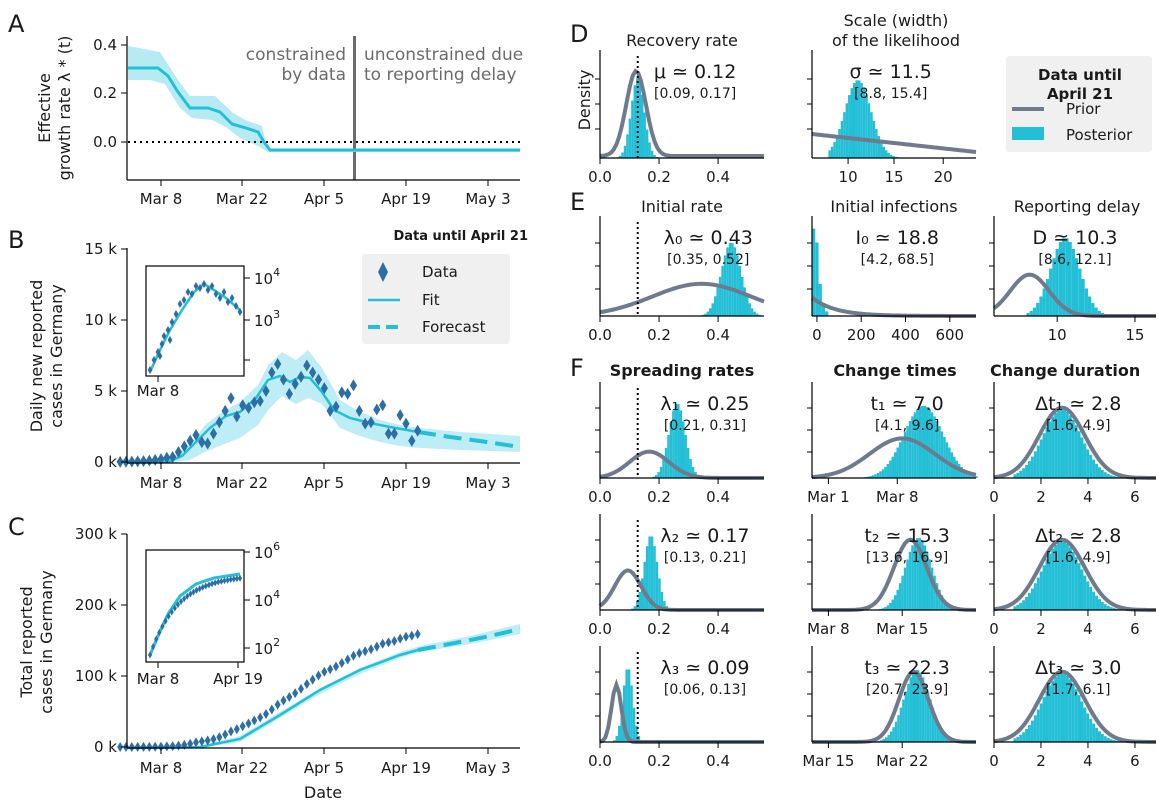 This screenshot has width=1159, height=804. Describe the element at coordinates (96, 605) in the screenshot. I see `y-tick-label: 200 k` at that location.